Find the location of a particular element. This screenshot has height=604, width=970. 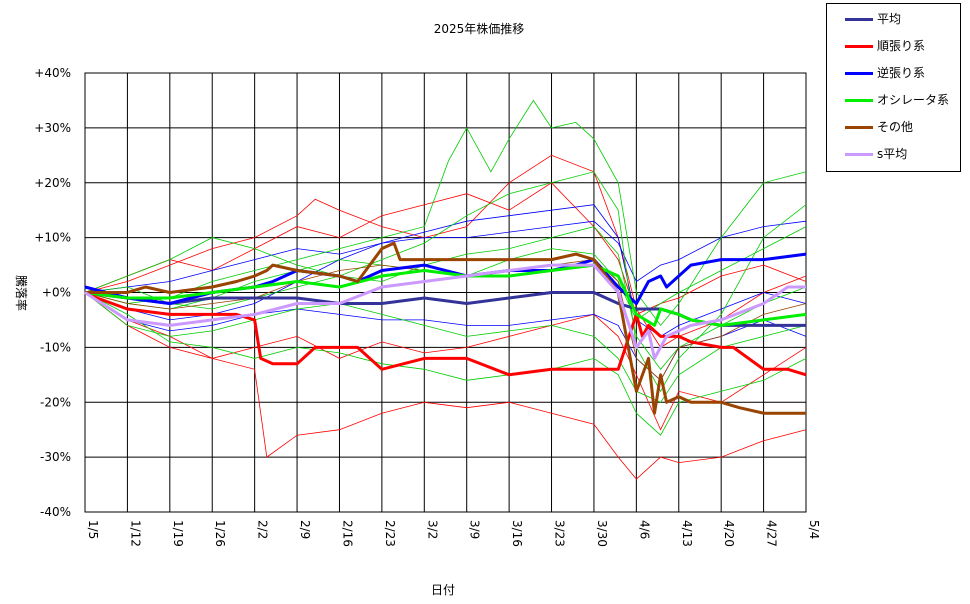

x-tick-label: 2/9 is located at coordinates (305, 529).